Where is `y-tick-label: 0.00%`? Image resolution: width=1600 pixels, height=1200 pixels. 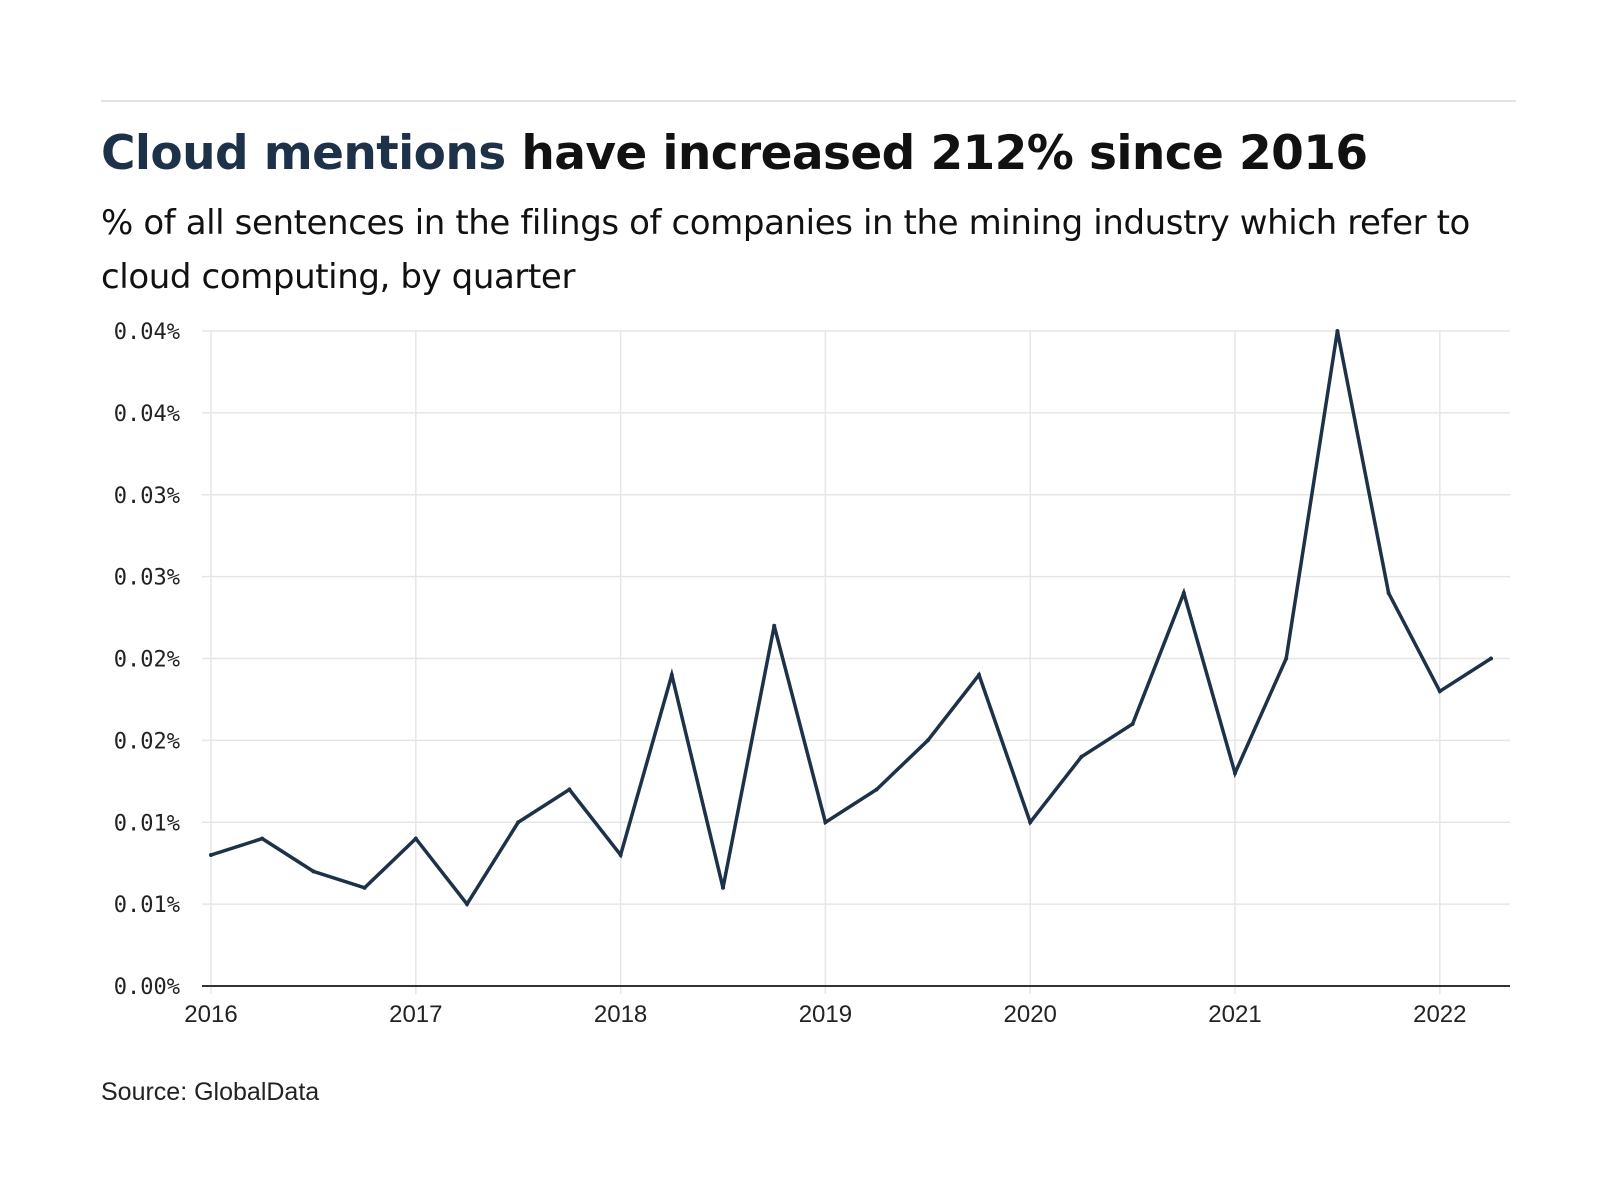 y-tick-label: 0.00% is located at coordinates (147, 987).